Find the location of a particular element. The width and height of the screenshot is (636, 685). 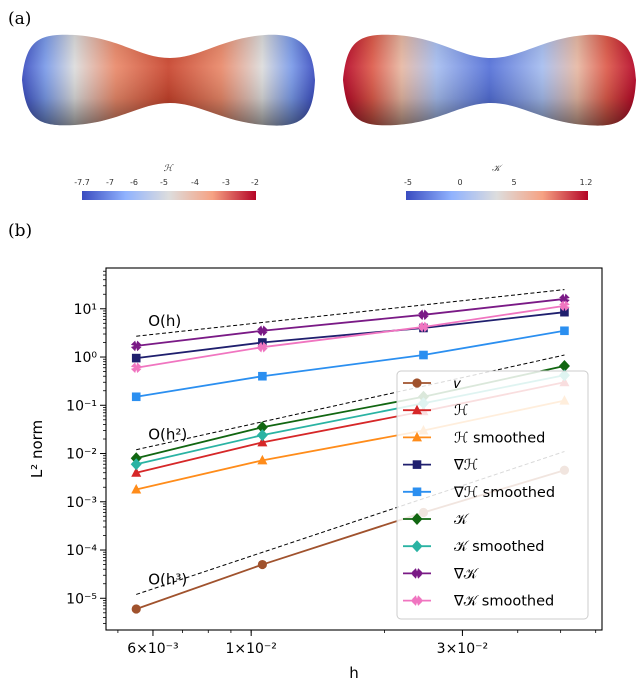

legend-label: ∇ℋ is located at coordinates (465, 466).